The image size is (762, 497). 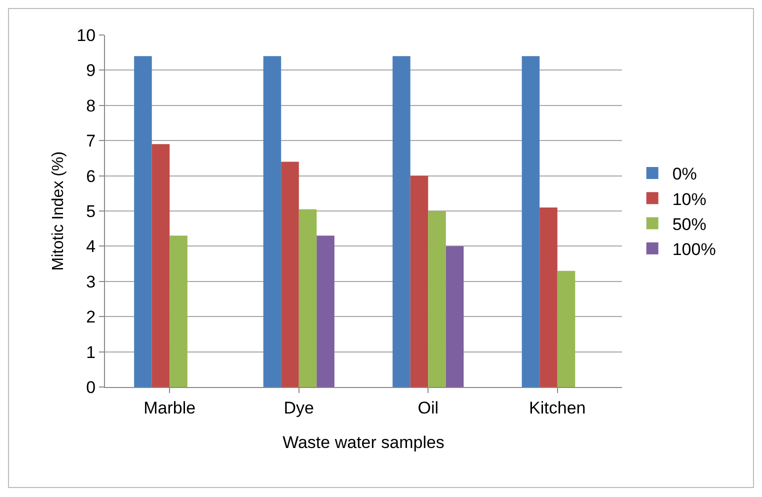 I want to click on x-tick-label: Marble, so click(x=170, y=408).